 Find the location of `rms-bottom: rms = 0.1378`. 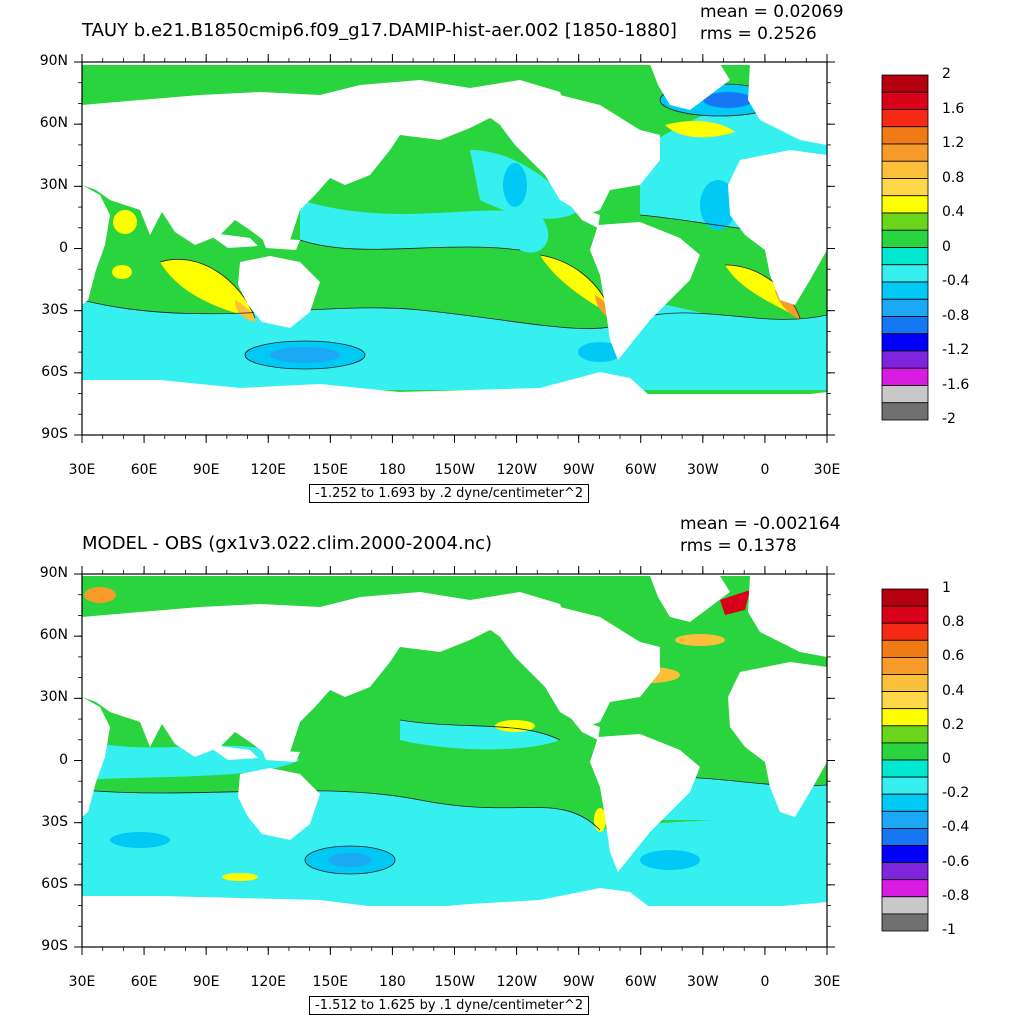

rms-bottom: rms = 0.1378 is located at coordinates (738, 546).